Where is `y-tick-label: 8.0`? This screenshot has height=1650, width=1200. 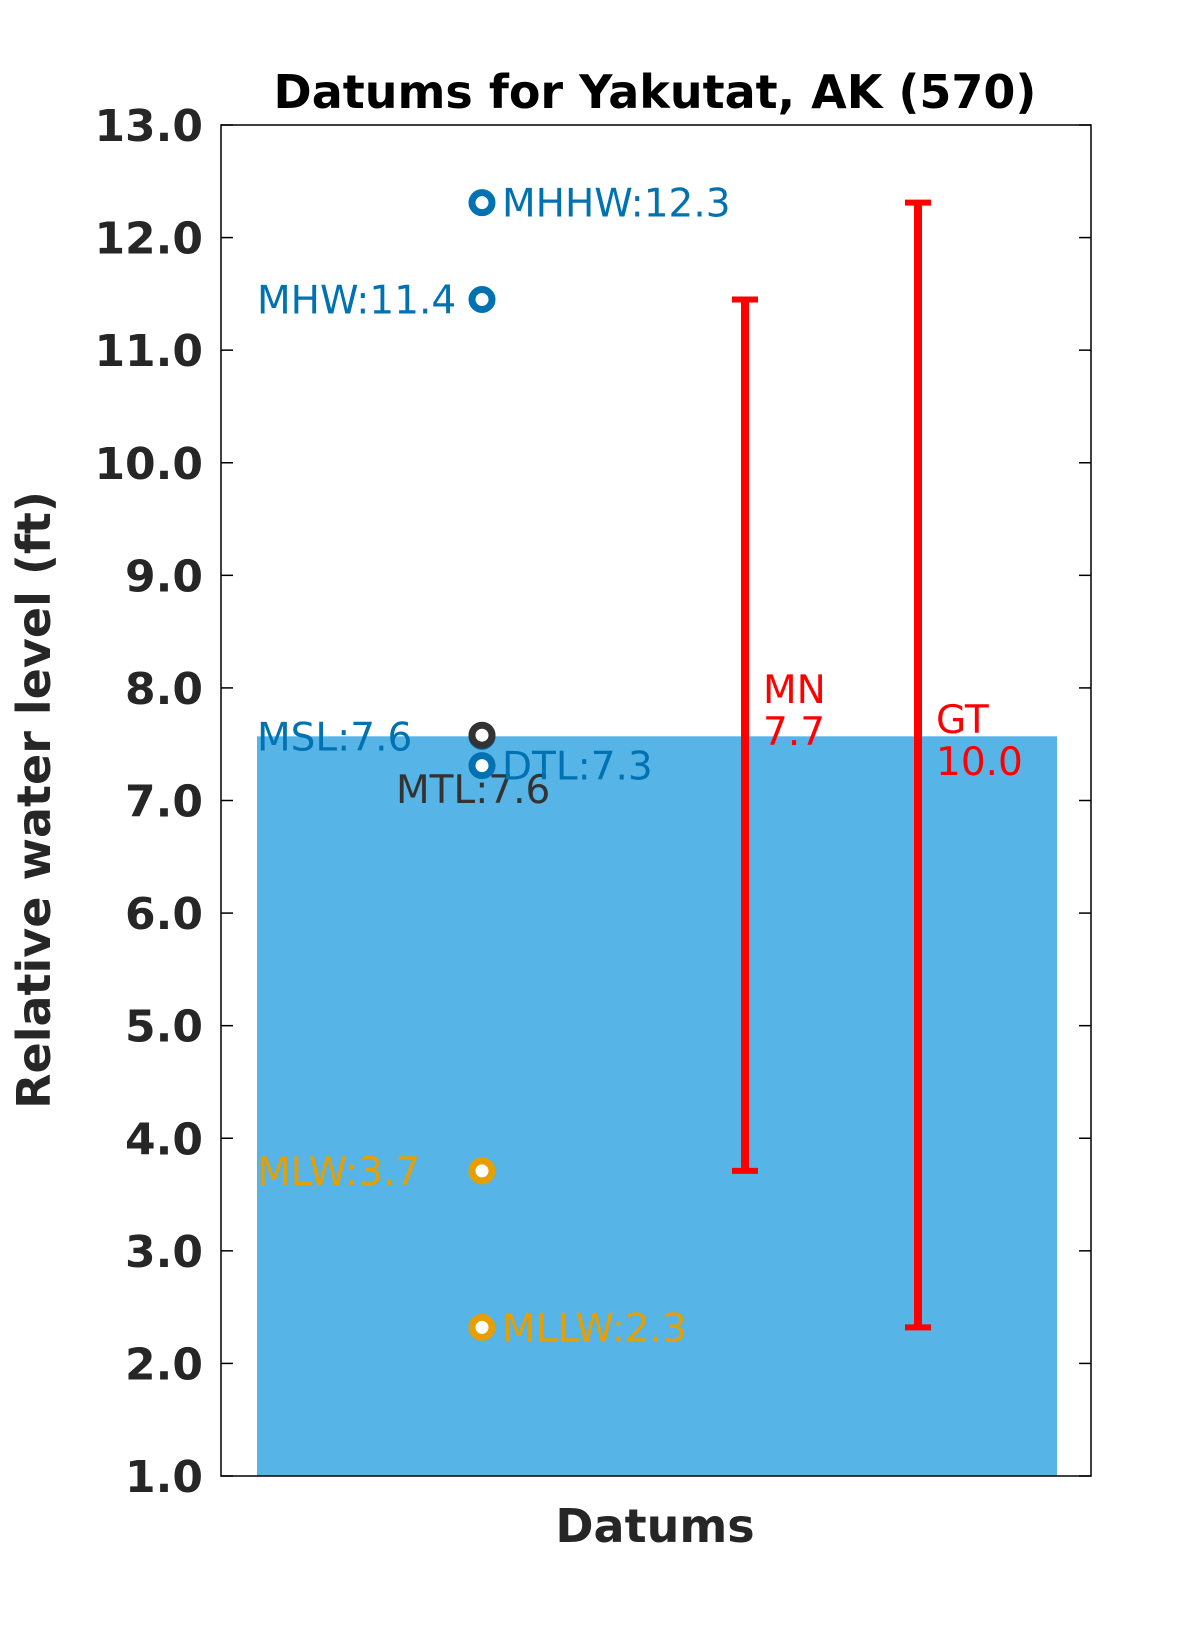 y-tick-label: 8.0 is located at coordinates (164, 689).